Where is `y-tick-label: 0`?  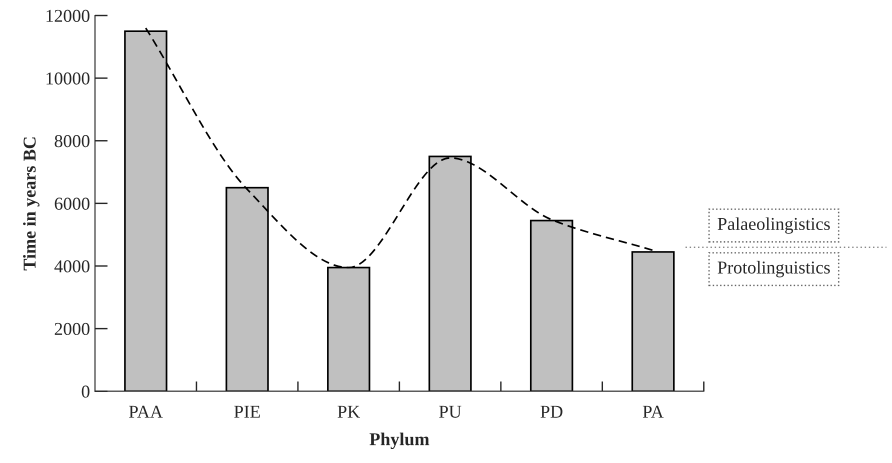
y-tick-label: 0 is located at coordinates (86, 391).